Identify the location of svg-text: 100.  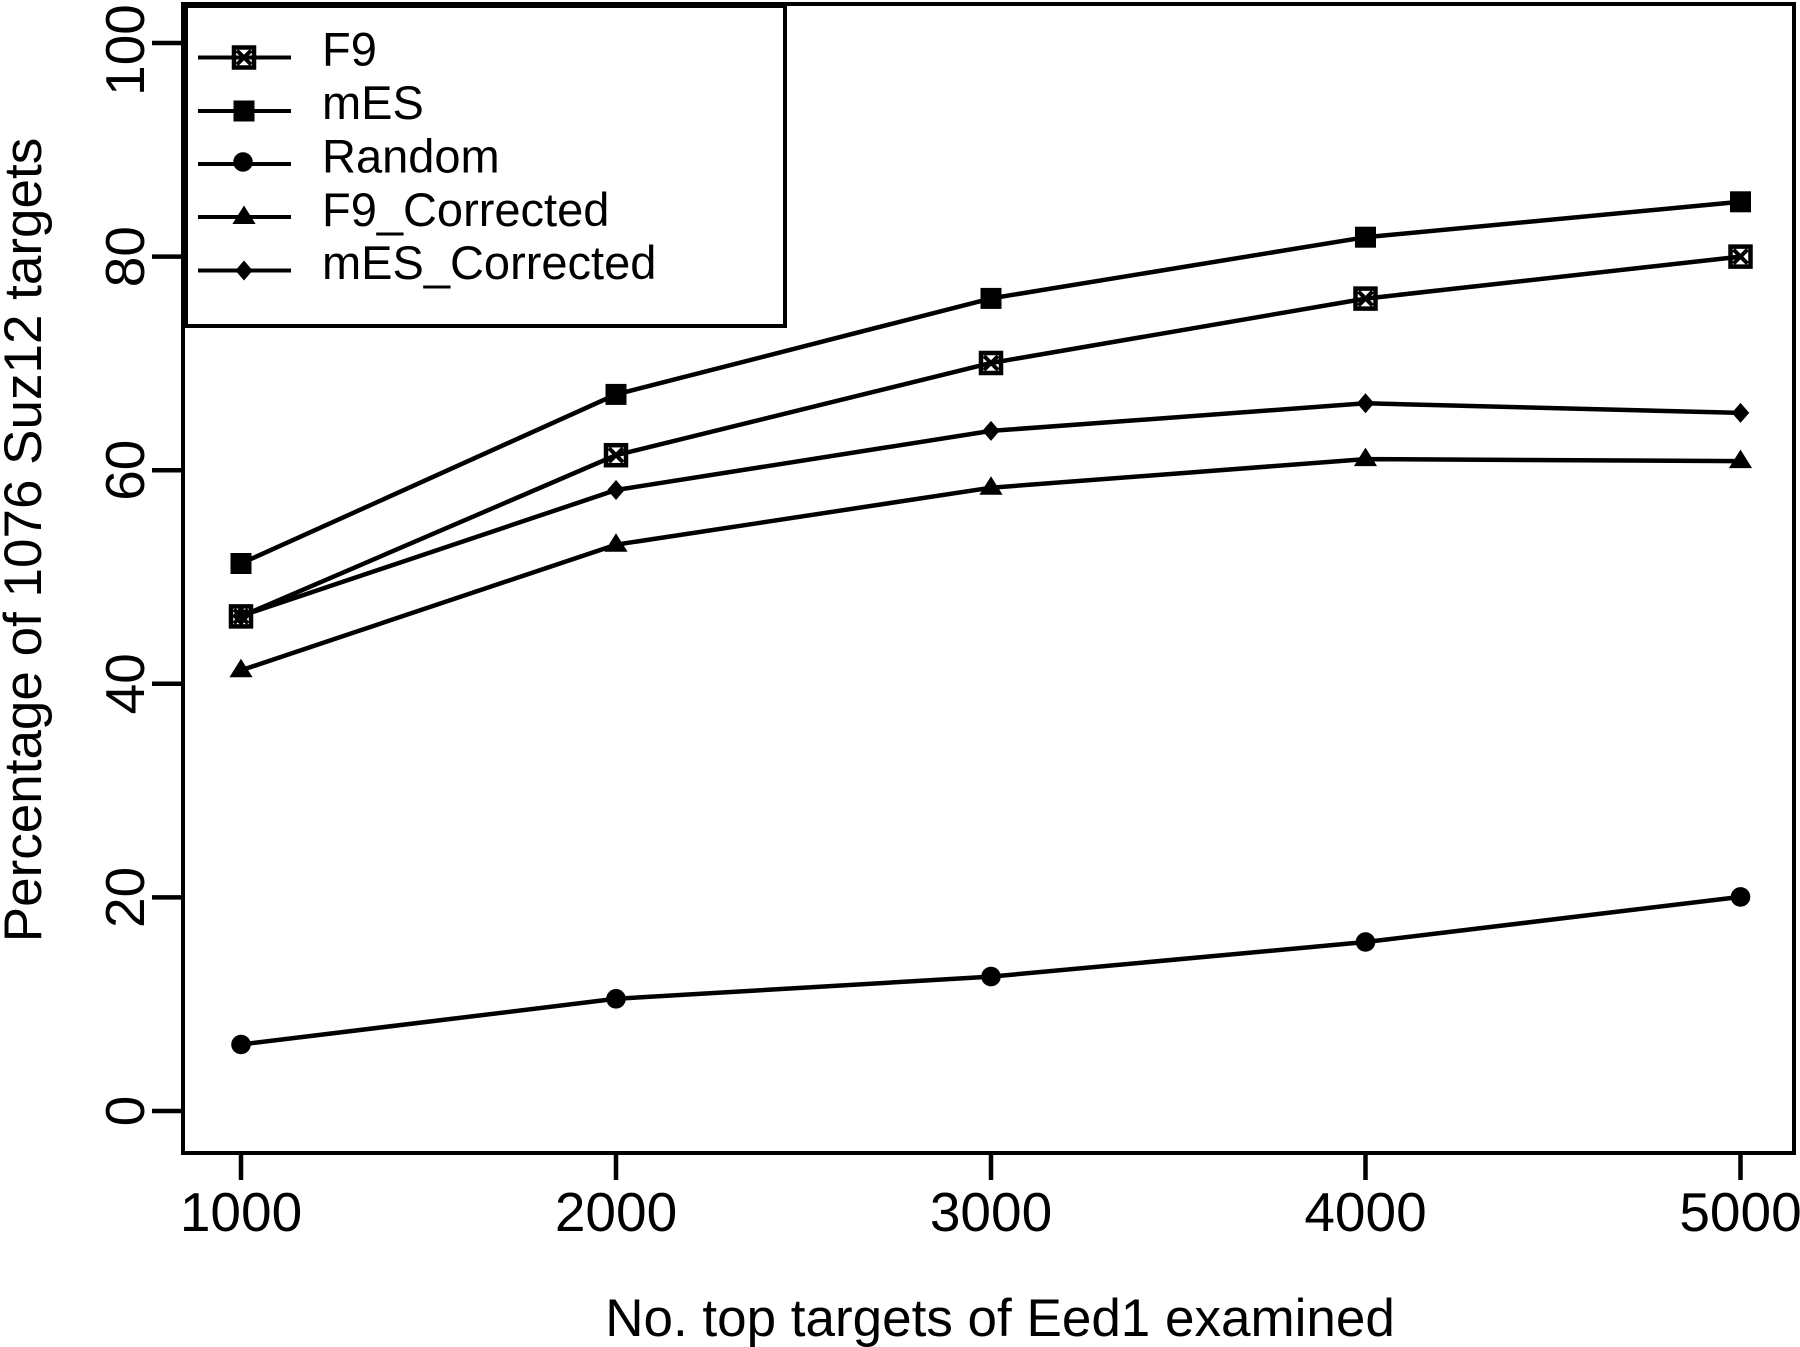
(125, 50).